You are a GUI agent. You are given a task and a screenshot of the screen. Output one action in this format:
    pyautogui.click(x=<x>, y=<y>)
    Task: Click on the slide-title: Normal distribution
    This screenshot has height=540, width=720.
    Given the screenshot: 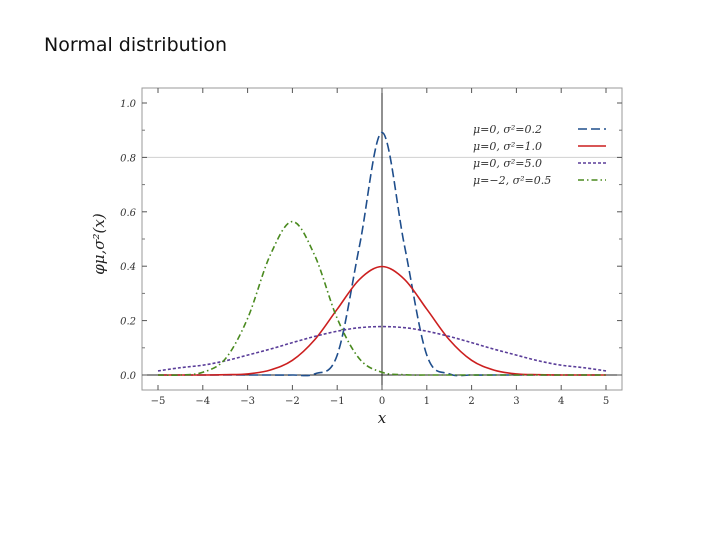 What is the action you would take?
    pyautogui.click(x=136, y=45)
    